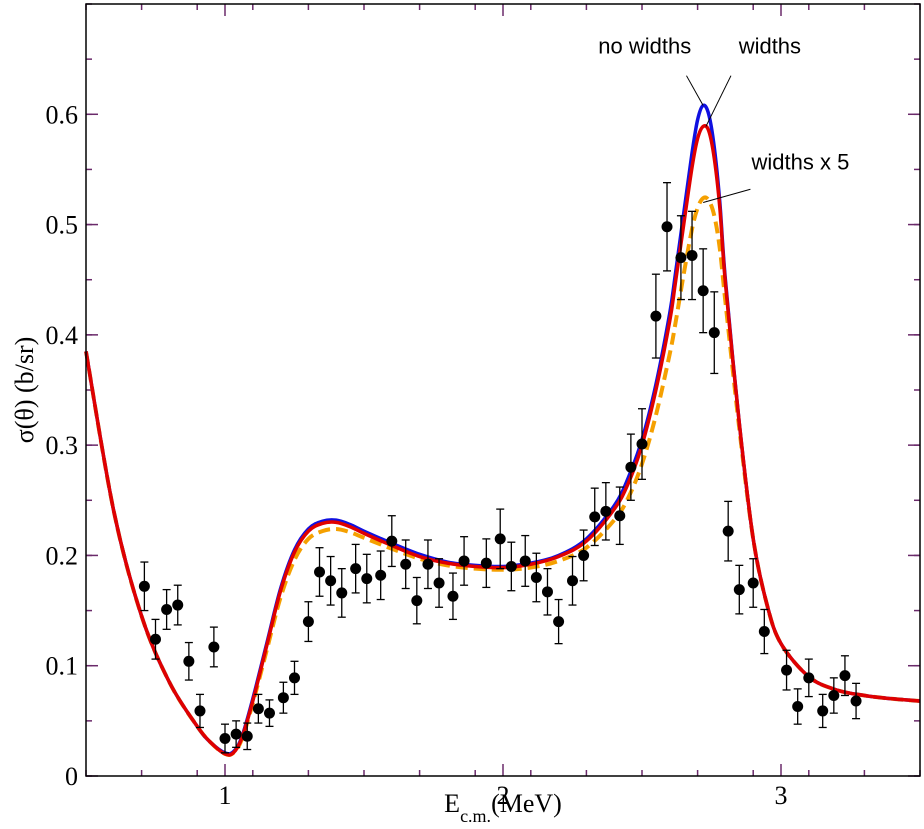  I want to click on y-axis-label: σ(θ) (b/sr), so click(24, 390).